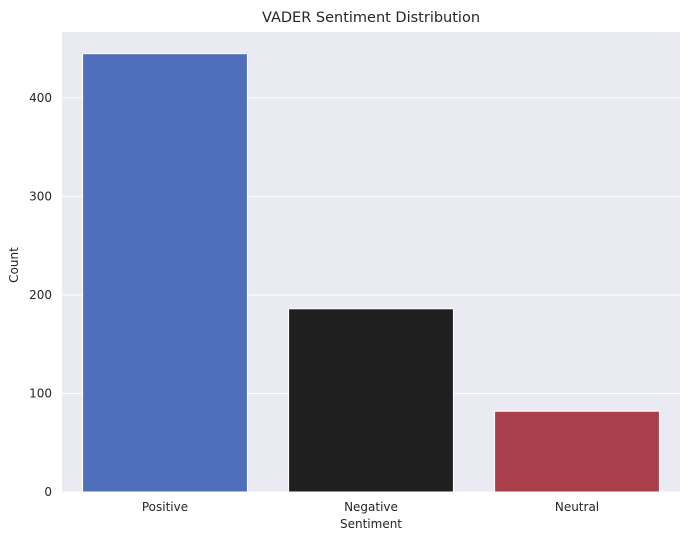 Image resolution: width=690 pixels, height=547 pixels. I want to click on x-axis-ticks: Positive Negative Neutral, so click(370, 507).